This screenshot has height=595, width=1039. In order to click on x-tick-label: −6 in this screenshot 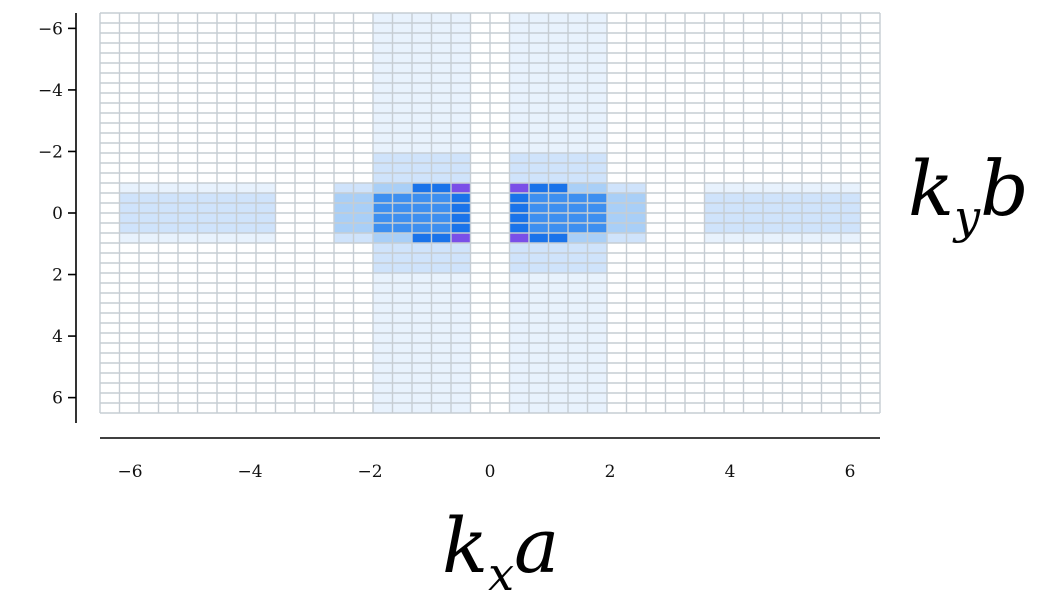, I will do `click(129, 472)`.